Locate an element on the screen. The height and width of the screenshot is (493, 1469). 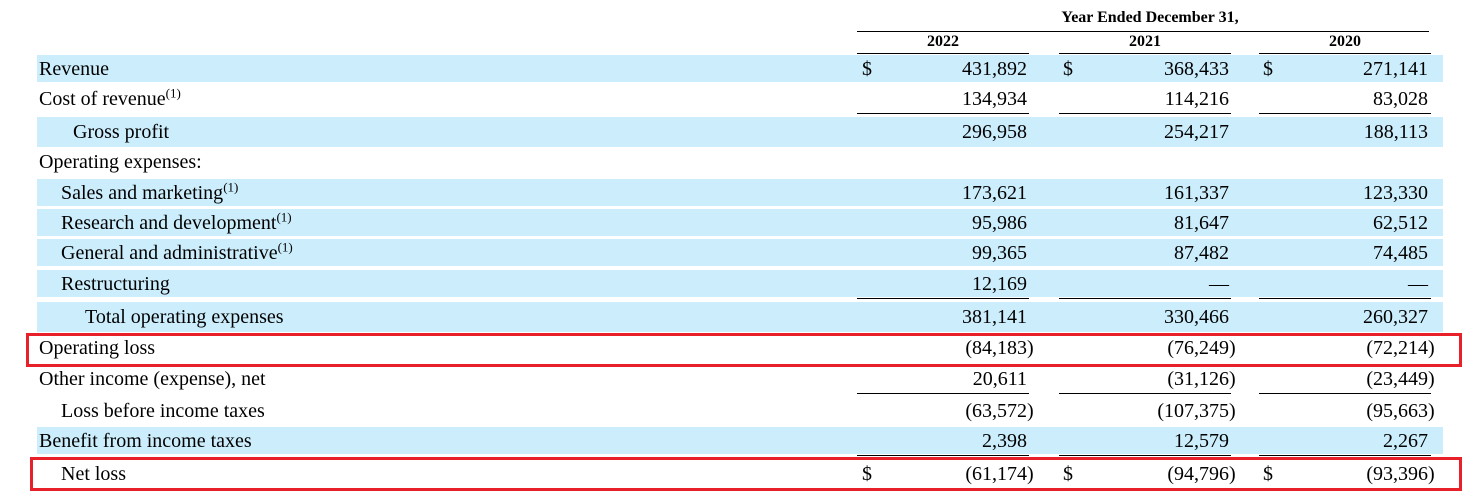
value-cell-2021: 81,647 is located at coordinates (1207, 223).